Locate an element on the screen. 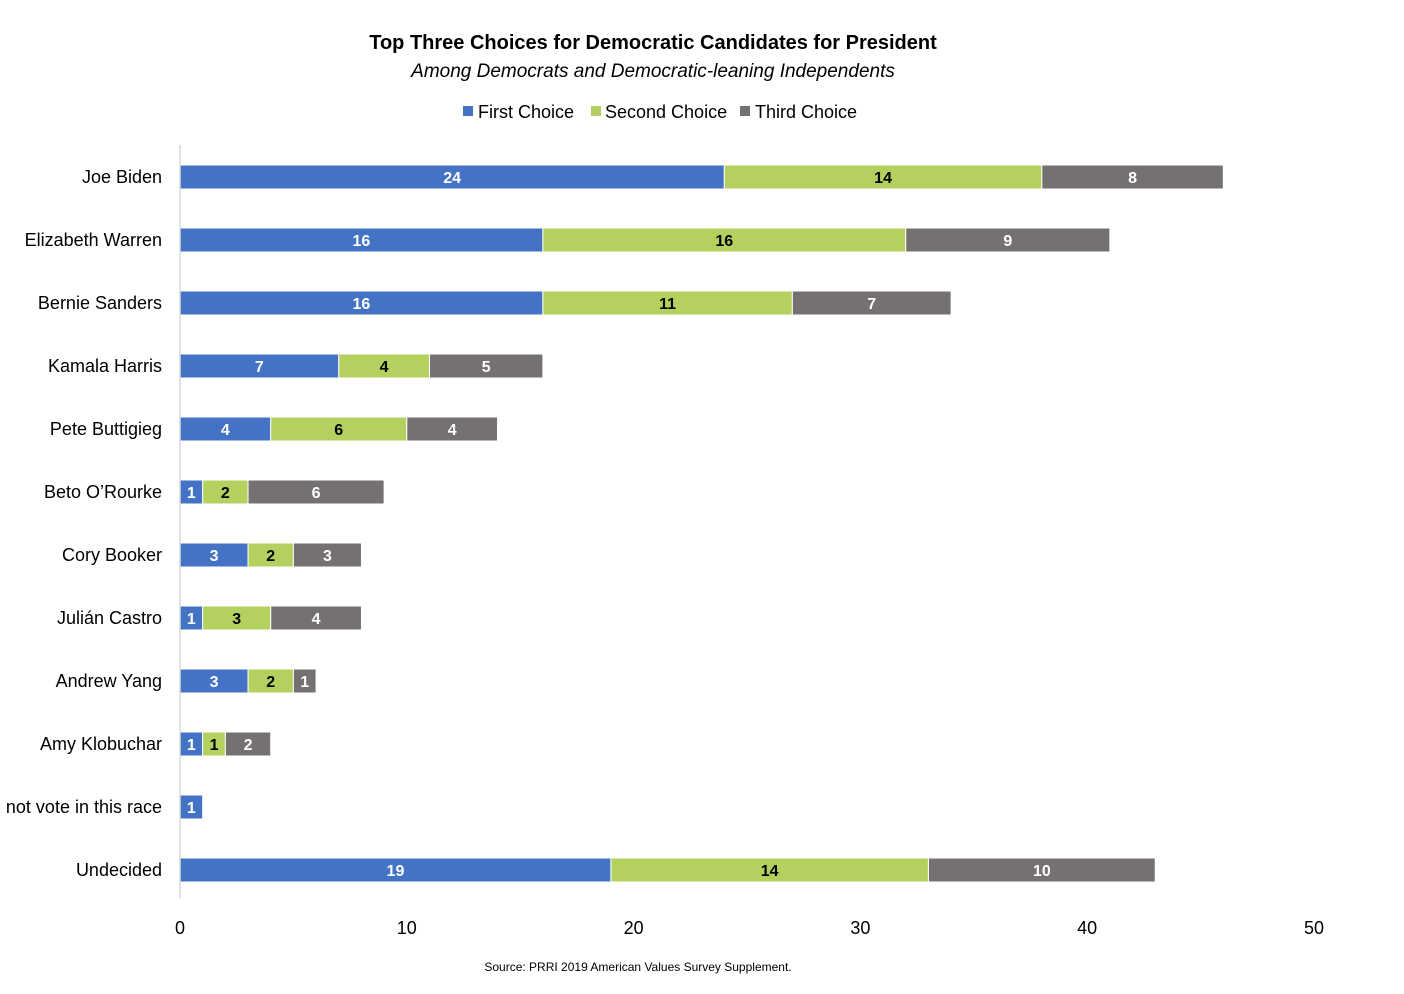 Image resolution: width=1404 pixels, height=994 pixels. bar-segment-beto-o-rourke-first-choice: 1 is located at coordinates (191, 492).